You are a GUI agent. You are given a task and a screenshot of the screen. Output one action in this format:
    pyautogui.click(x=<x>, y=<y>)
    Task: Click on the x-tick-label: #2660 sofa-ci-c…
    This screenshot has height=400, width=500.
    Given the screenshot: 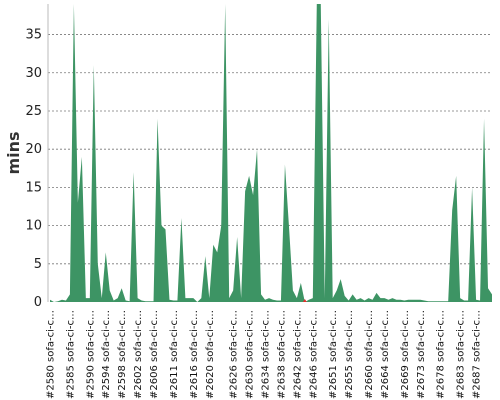 What is the action you would take?
    pyautogui.click(x=369, y=354)
    